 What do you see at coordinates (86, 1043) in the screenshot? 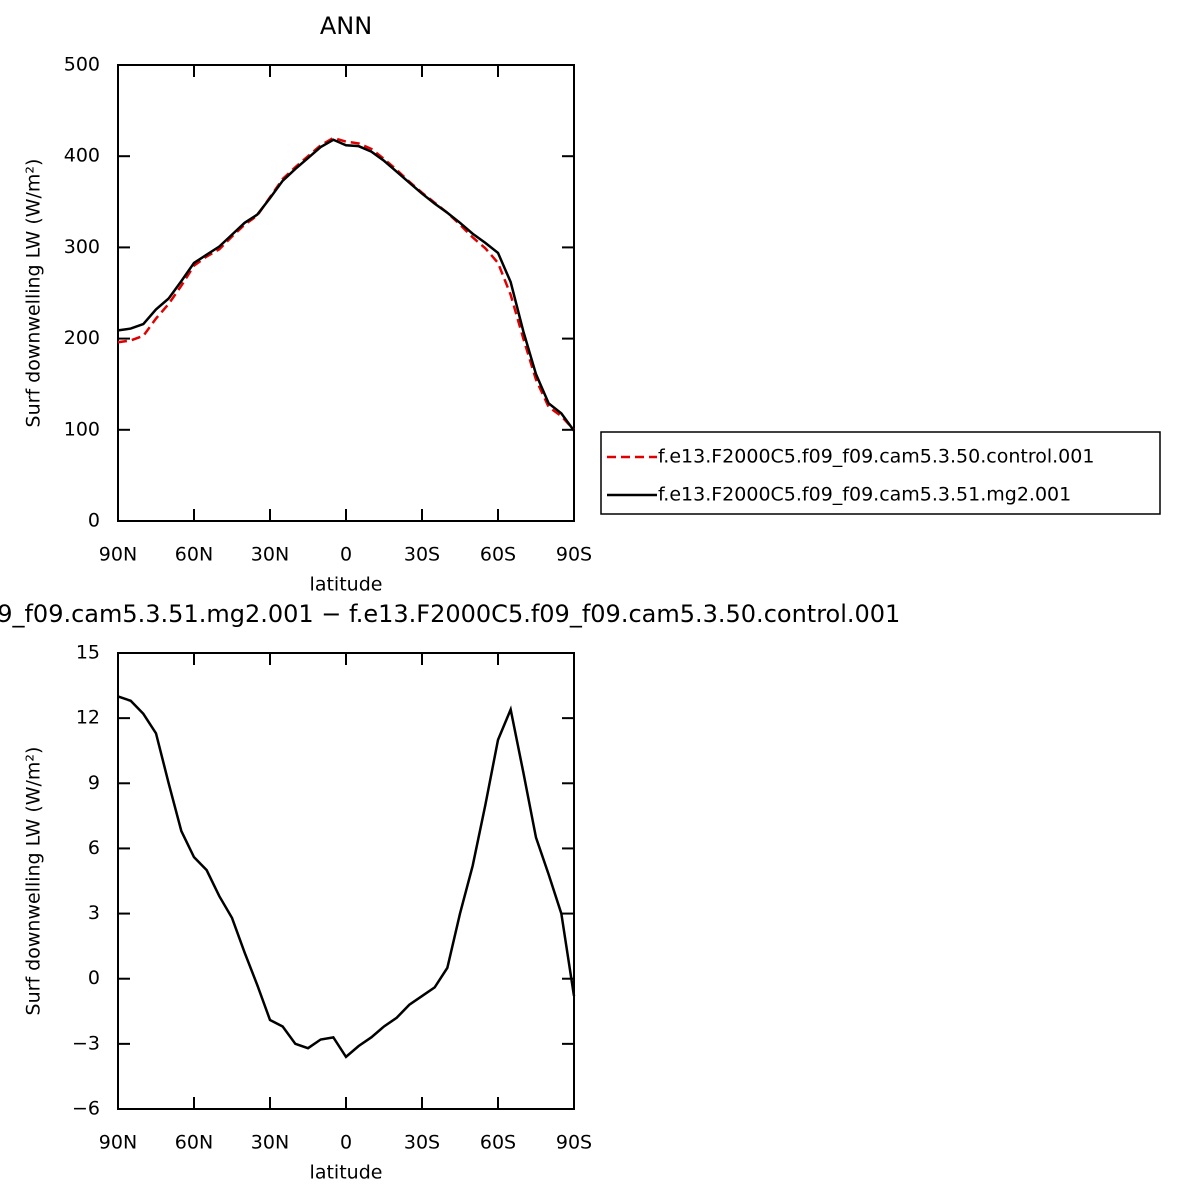
I see `y-tick-label: −3` at bounding box center [86, 1043].